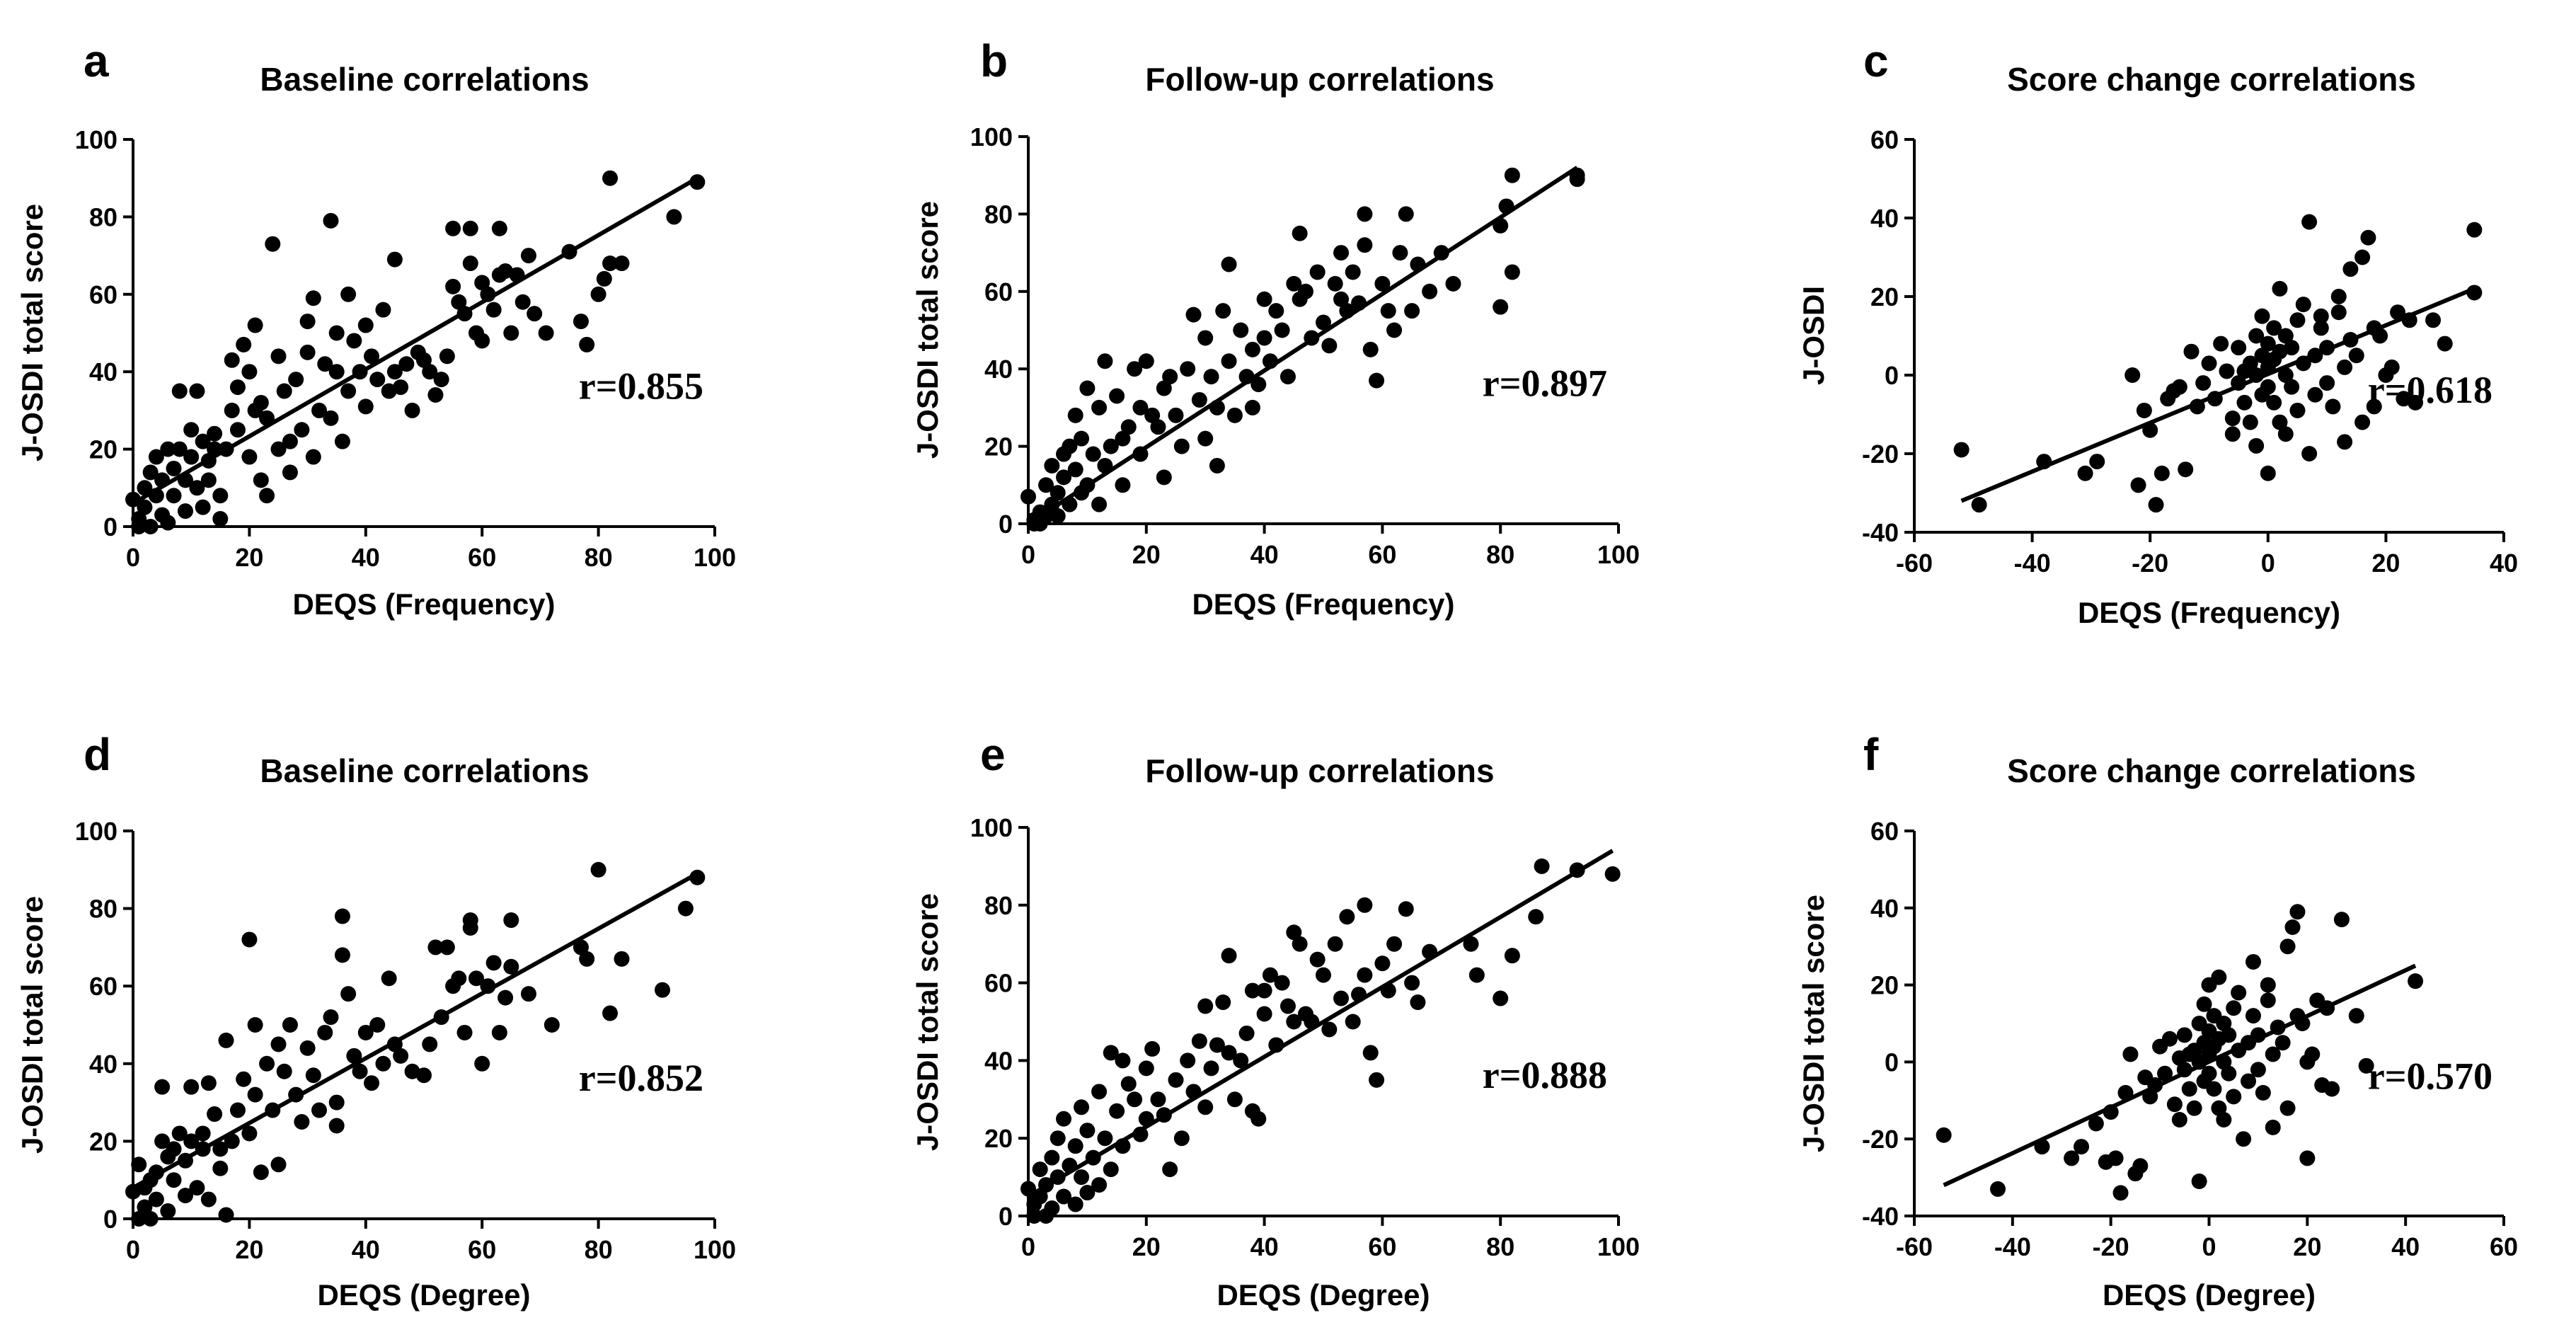 The height and width of the screenshot is (1337, 2576). What do you see at coordinates (1500, 1246) in the screenshot?
I see `x-tick-label: 80` at bounding box center [1500, 1246].